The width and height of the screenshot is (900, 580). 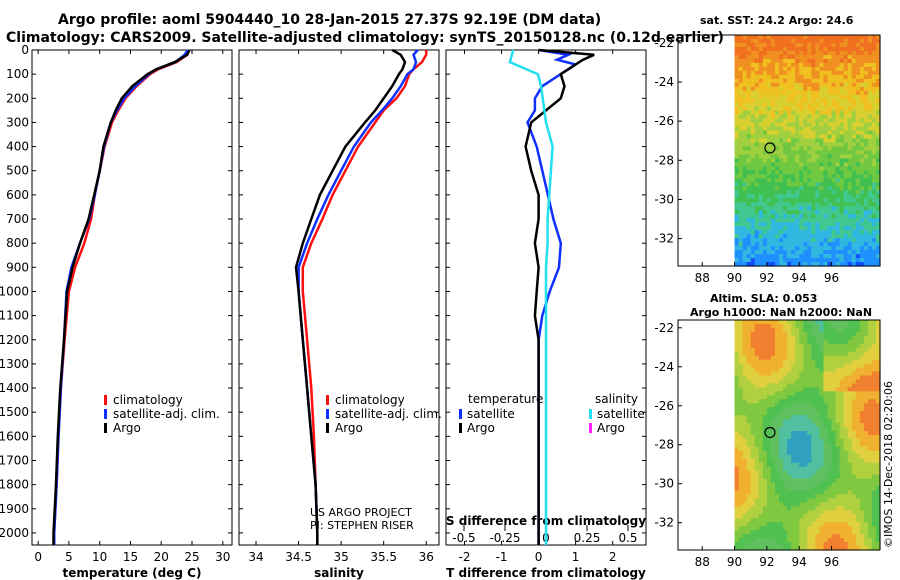 What do you see at coordinates (132, 573) in the screenshot?
I see `x-axis-label: temperature (deg C)` at bounding box center [132, 573].